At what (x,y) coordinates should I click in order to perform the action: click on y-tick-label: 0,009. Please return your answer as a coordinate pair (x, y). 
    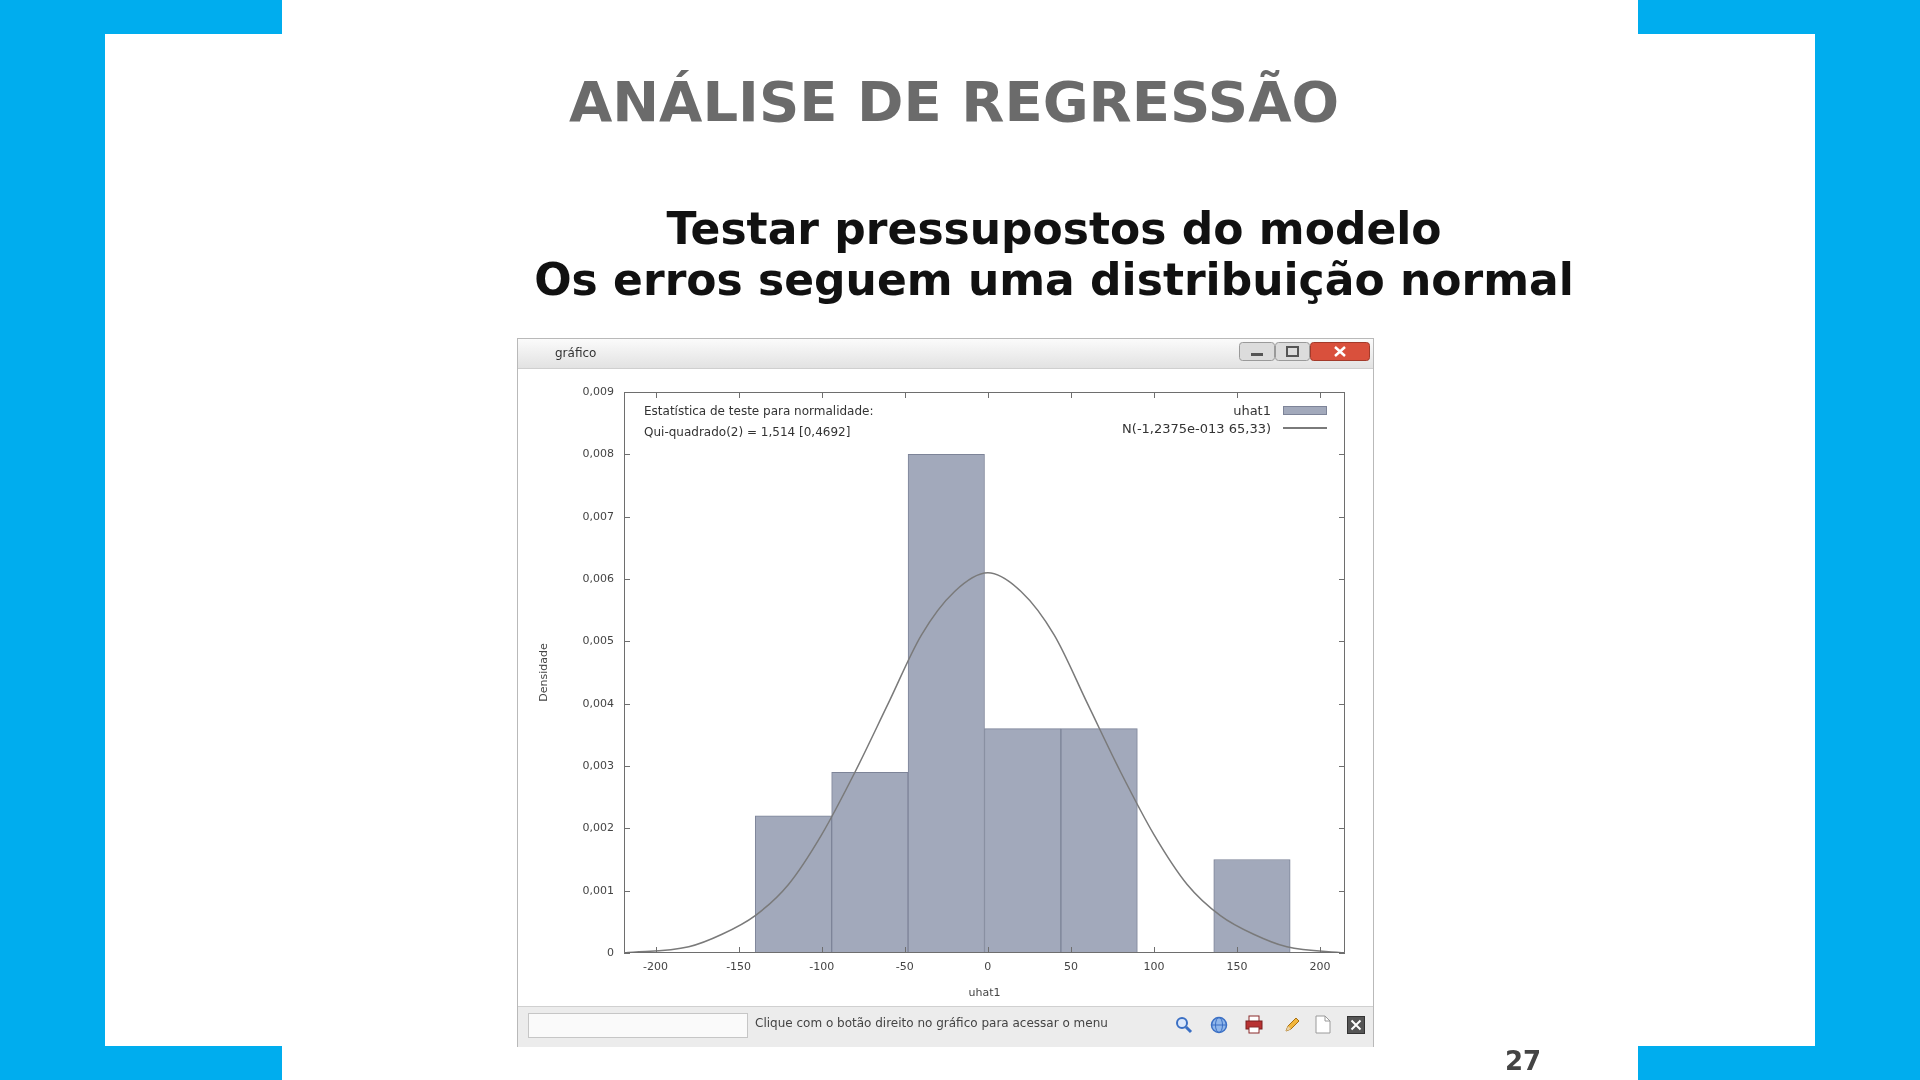
    Looking at the image, I should click on (598, 391).